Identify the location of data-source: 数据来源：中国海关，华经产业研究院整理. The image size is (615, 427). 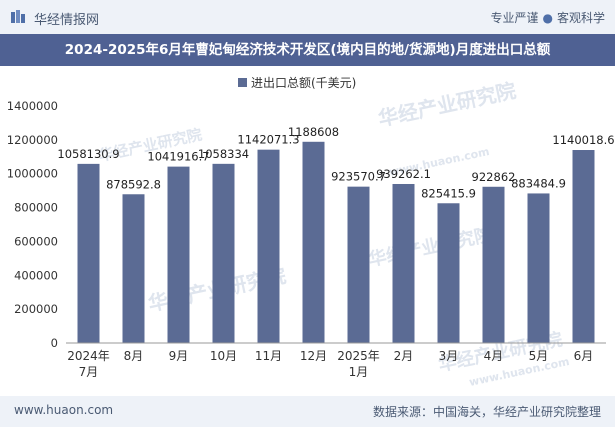
(486, 412).